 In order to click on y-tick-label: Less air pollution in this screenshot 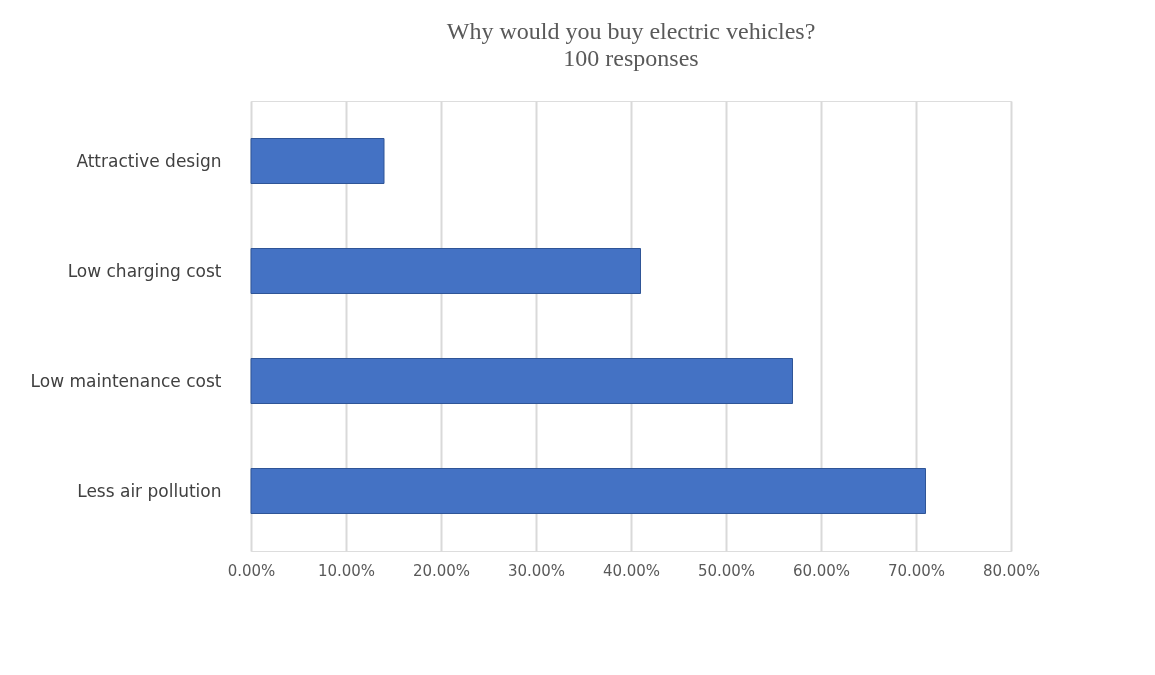, I will do `click(149, 490)`.